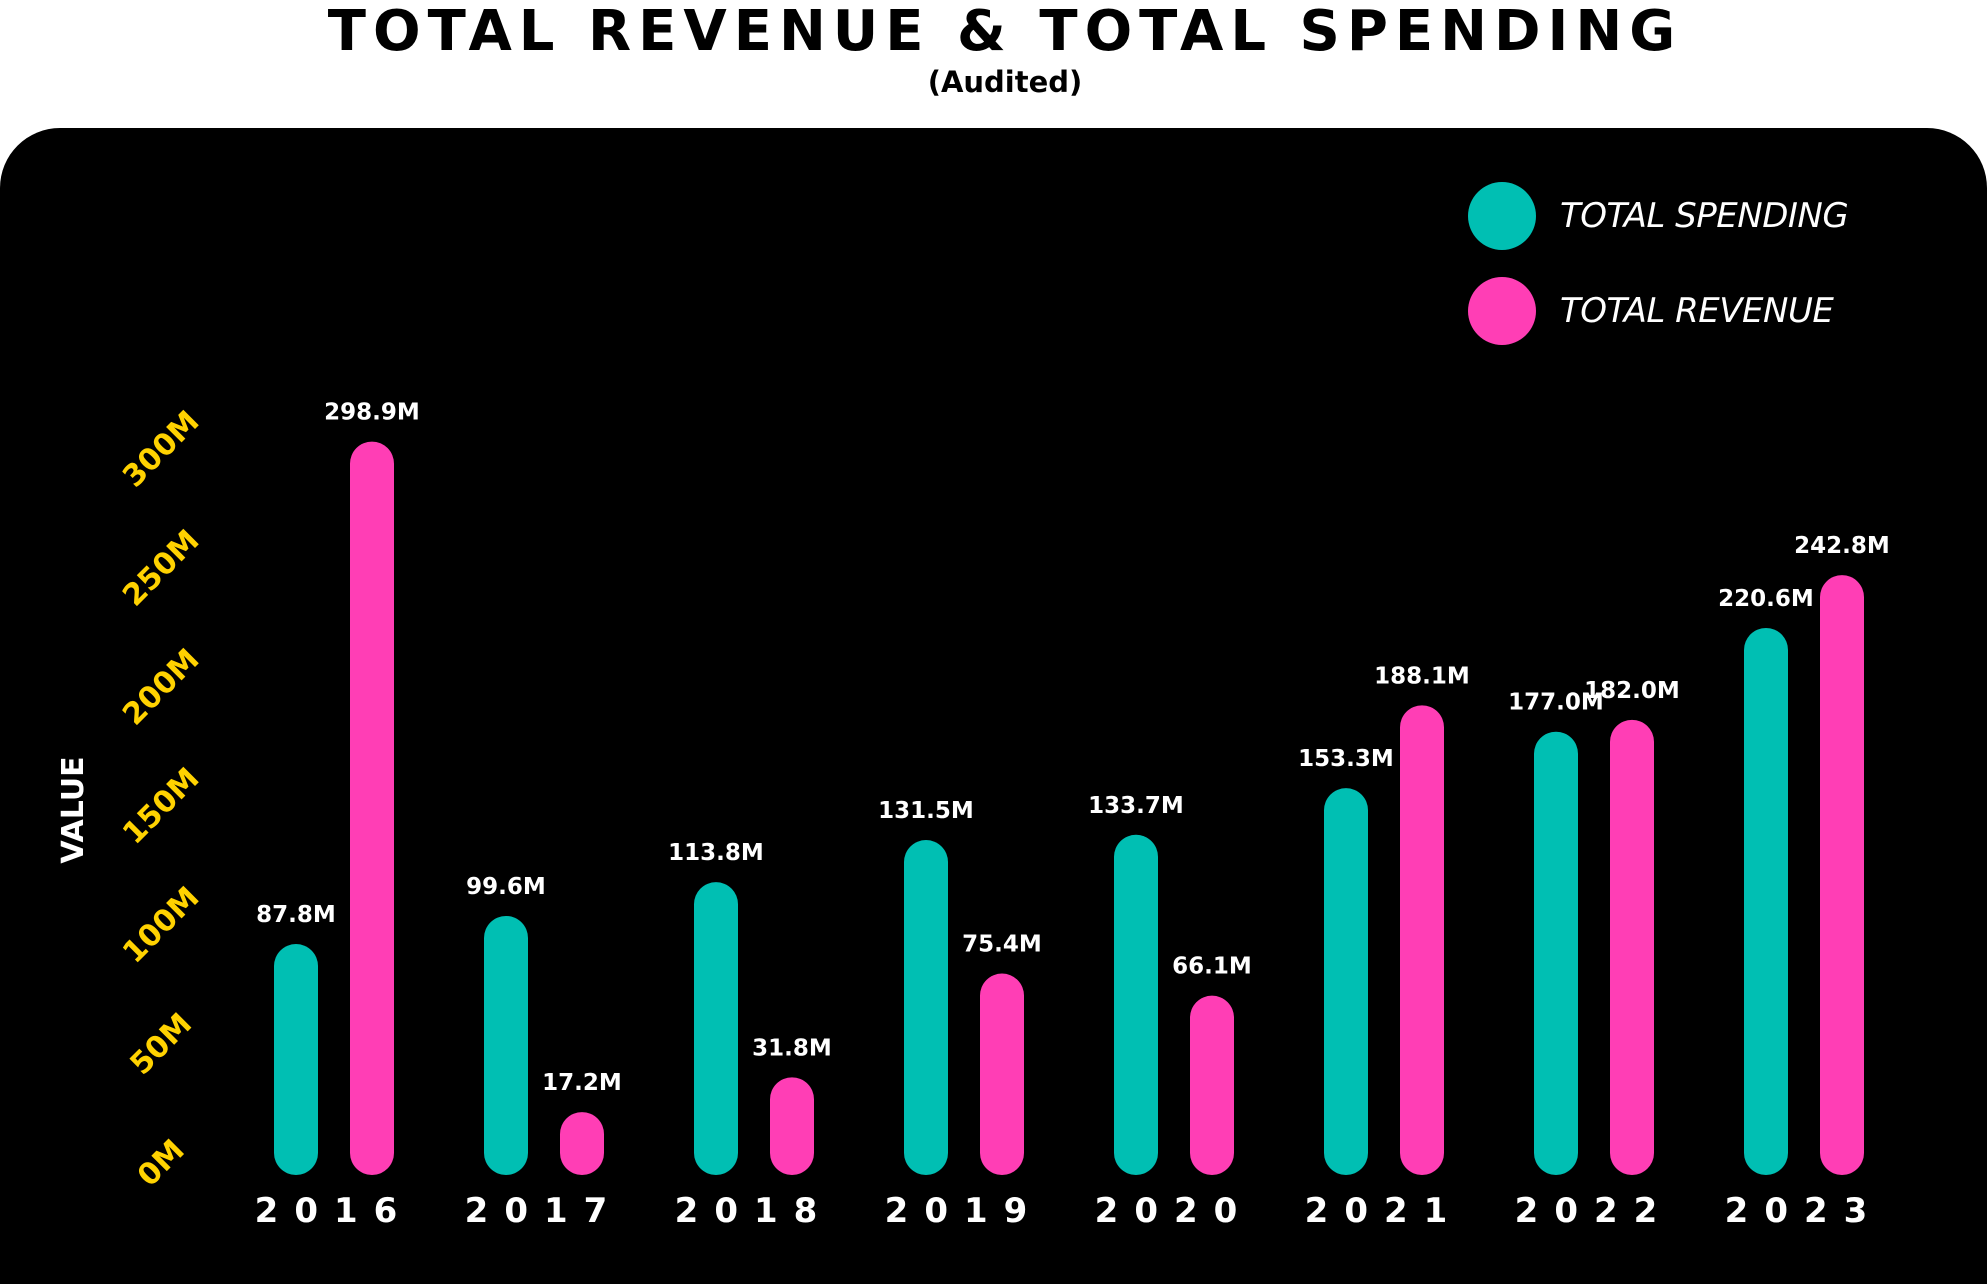 This screenshot has width=1987, height=1284. I want to click on value-label-spending-2021: 153.3M, so click(1346, 759).